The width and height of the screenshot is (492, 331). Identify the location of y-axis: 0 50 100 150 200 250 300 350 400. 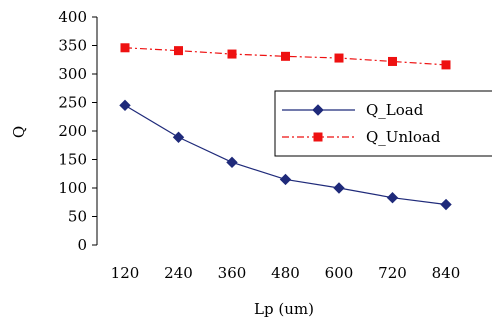
(78, 131).